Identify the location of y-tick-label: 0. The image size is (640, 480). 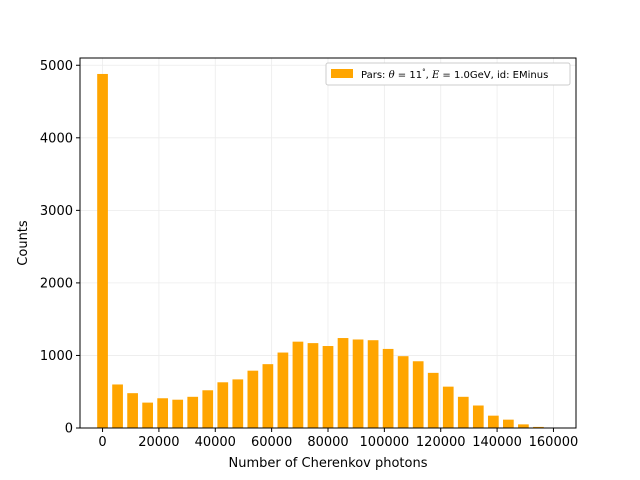
(69, 429).